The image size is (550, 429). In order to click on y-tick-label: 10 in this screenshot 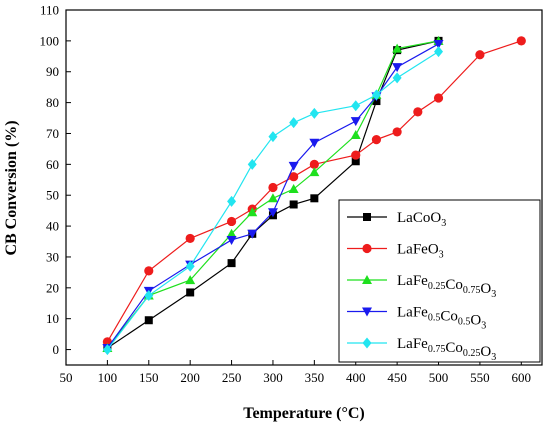, I will do `click(52, 318)`.